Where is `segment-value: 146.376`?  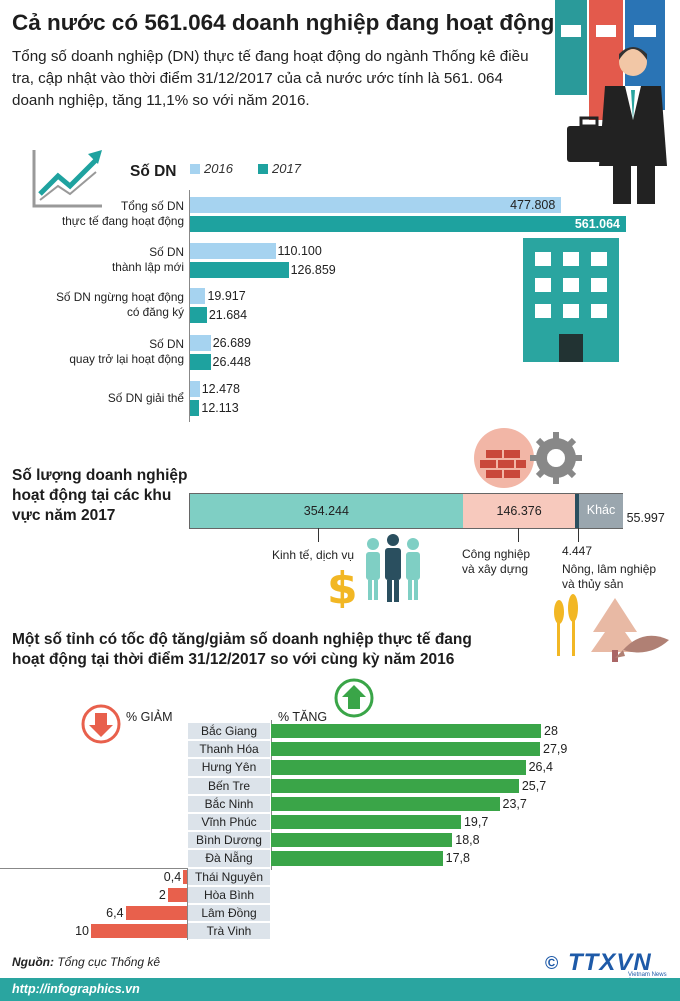
segment-value: 146.376 is located at coordinates (519, 511).